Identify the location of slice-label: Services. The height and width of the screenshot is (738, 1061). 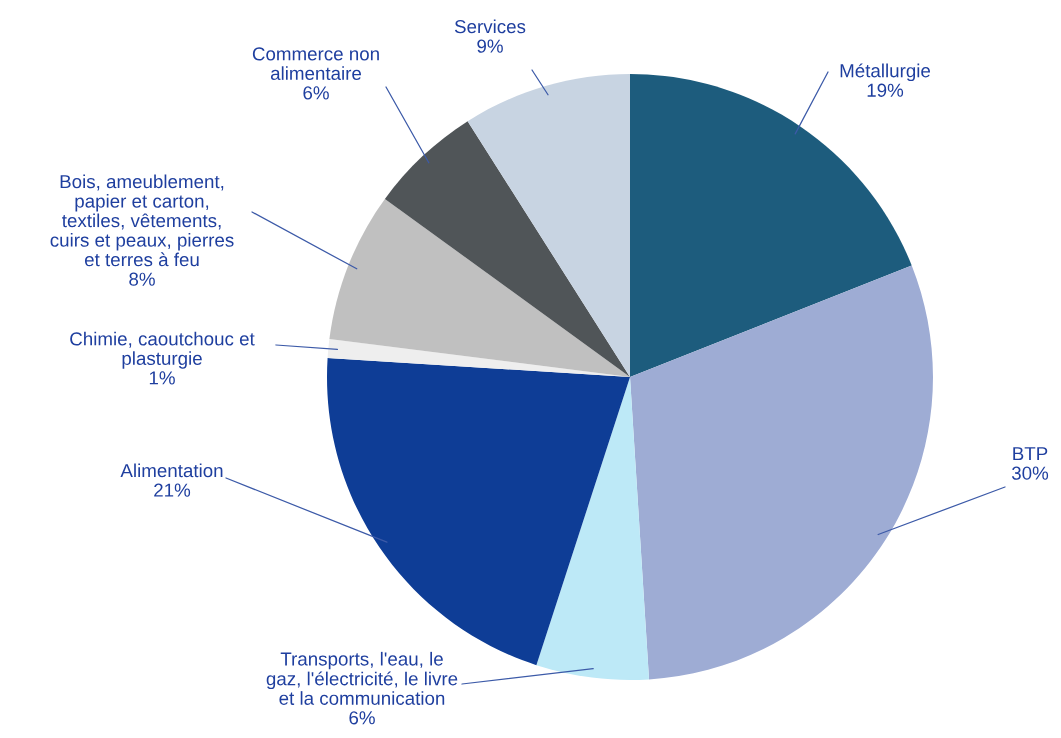
(490, 26).